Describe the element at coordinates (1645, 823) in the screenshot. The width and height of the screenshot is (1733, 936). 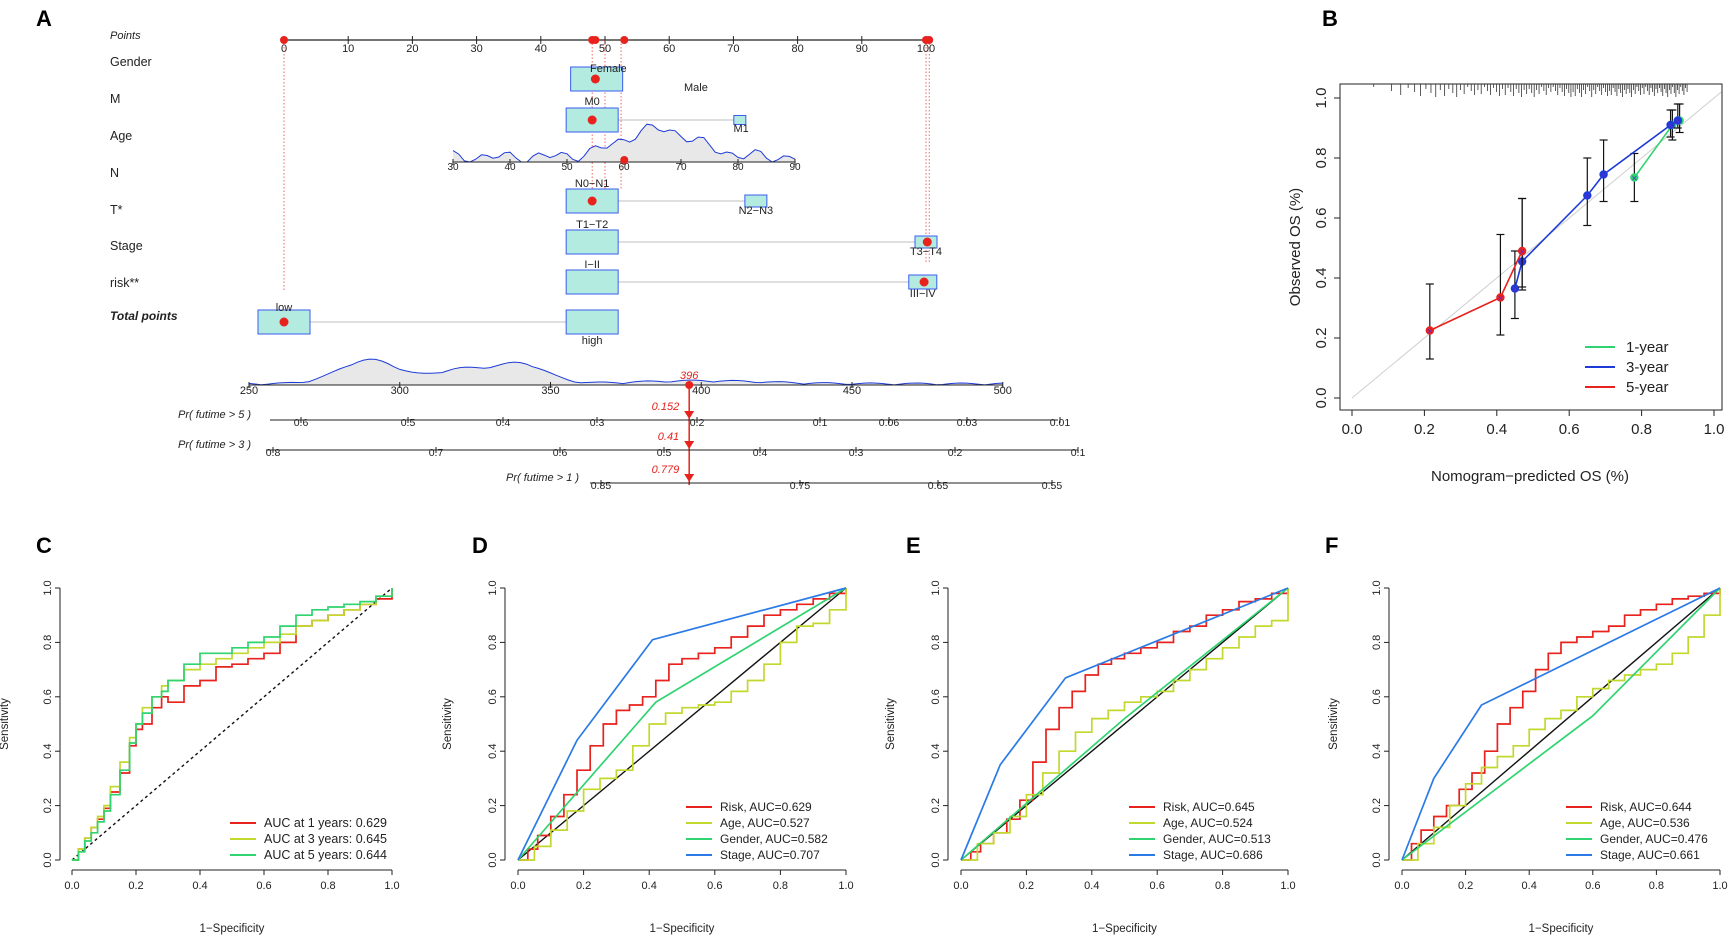
I see `roc-legend-label: Age, AUC=0.536` at that location.